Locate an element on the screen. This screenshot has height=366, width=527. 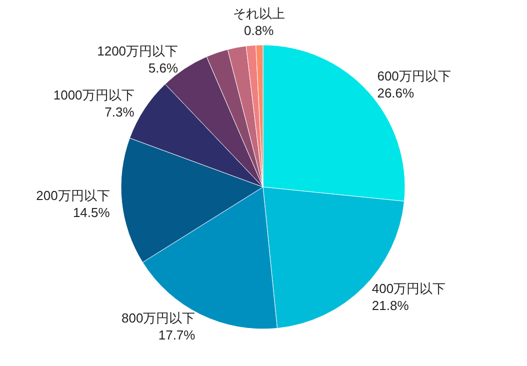
slice-label: 200万円以下 is located at coordinates (73, 195).